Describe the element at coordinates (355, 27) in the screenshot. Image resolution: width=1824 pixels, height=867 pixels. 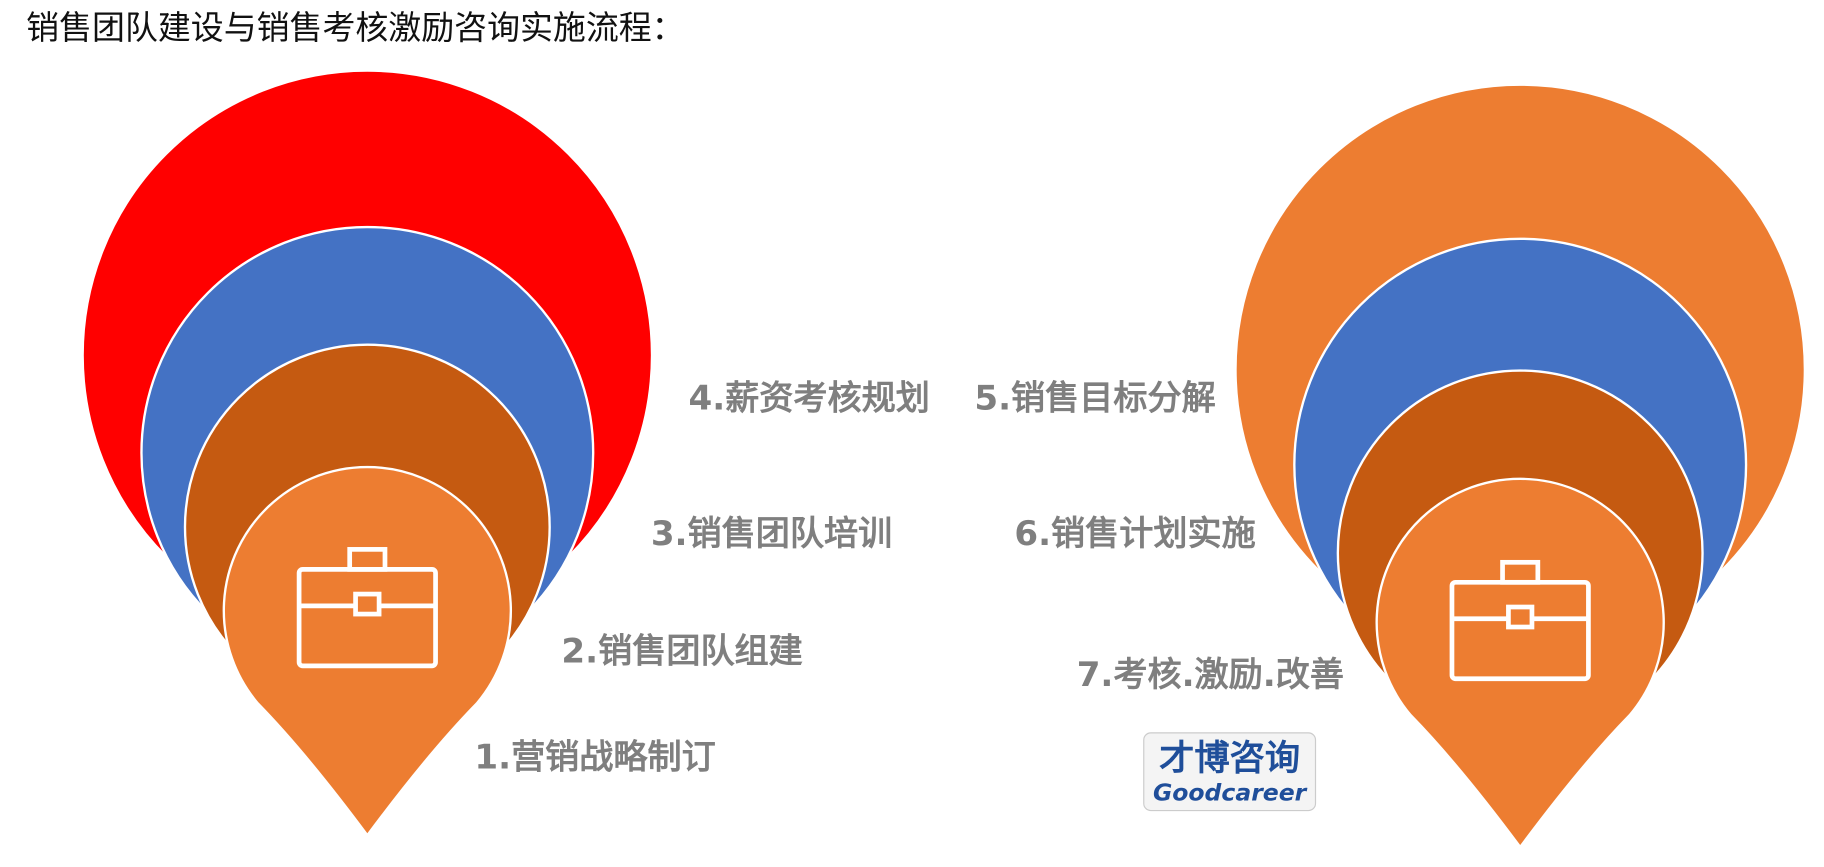
I see `title: 销售团队建设与销售考核激励咨询实施流程：` at that location.